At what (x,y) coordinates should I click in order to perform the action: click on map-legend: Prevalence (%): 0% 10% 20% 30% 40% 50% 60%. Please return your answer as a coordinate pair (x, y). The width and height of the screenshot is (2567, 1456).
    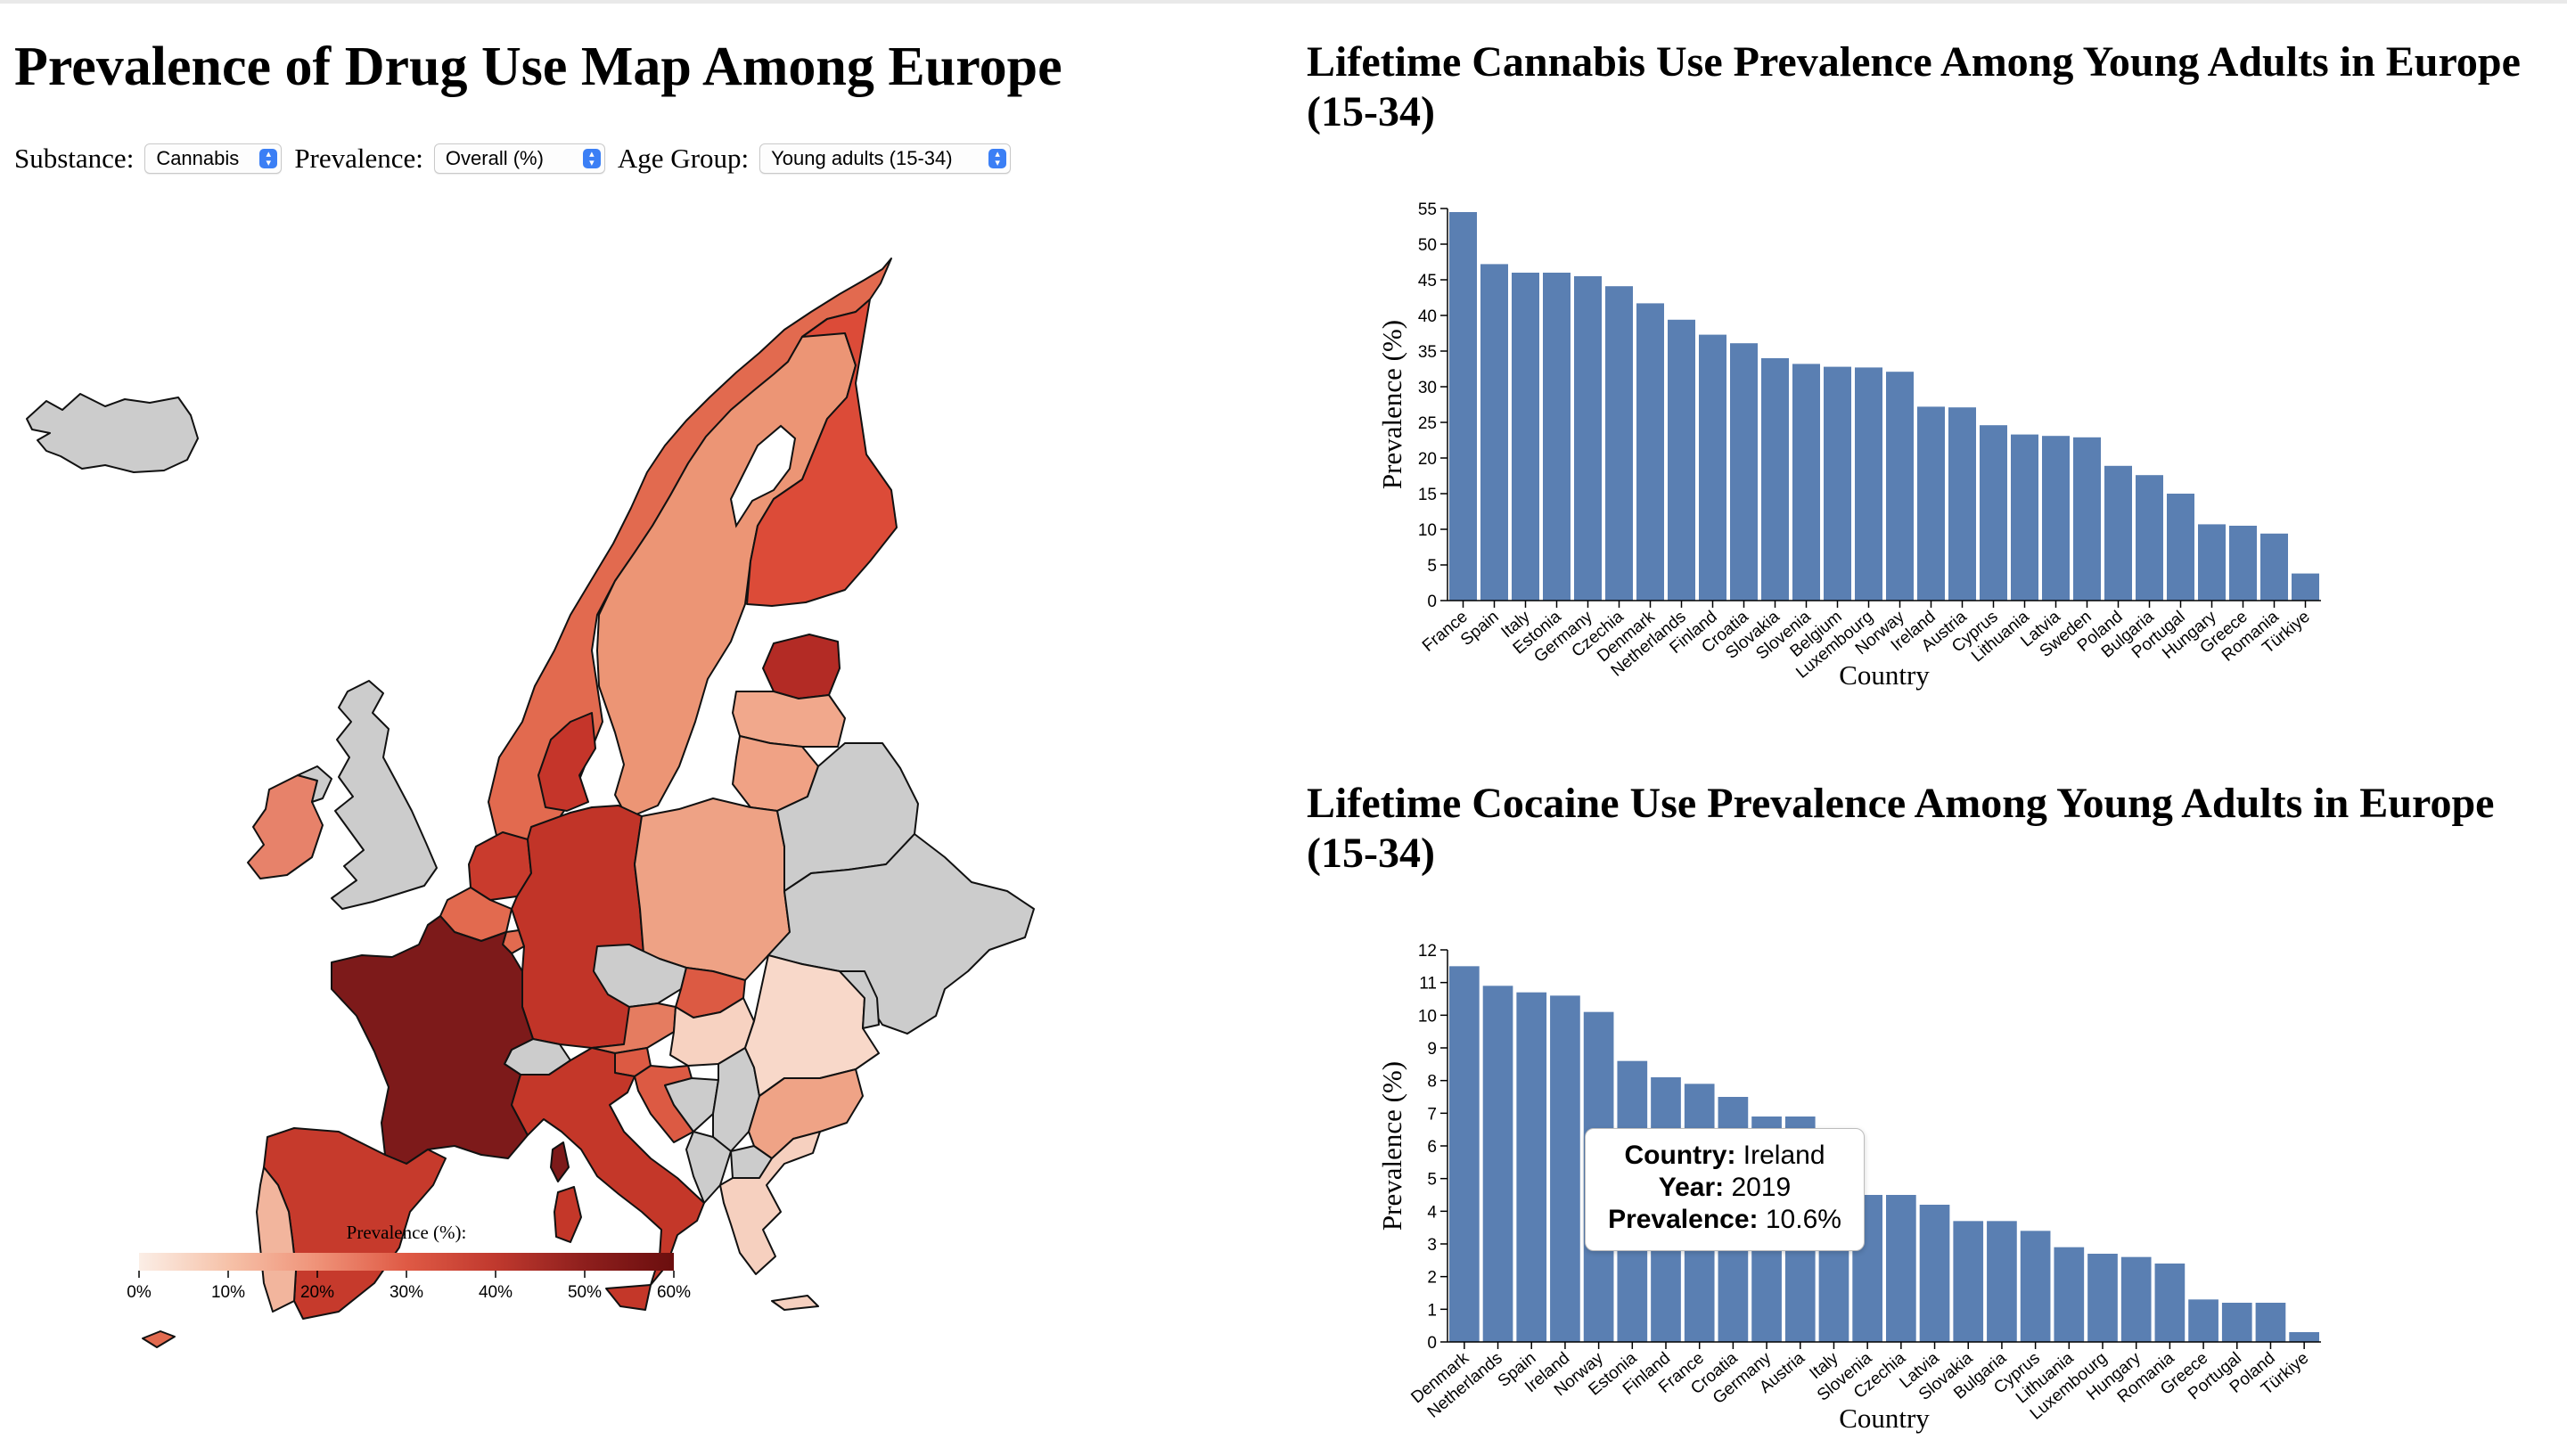
    Looking at the image, I should click on (409, 1262).